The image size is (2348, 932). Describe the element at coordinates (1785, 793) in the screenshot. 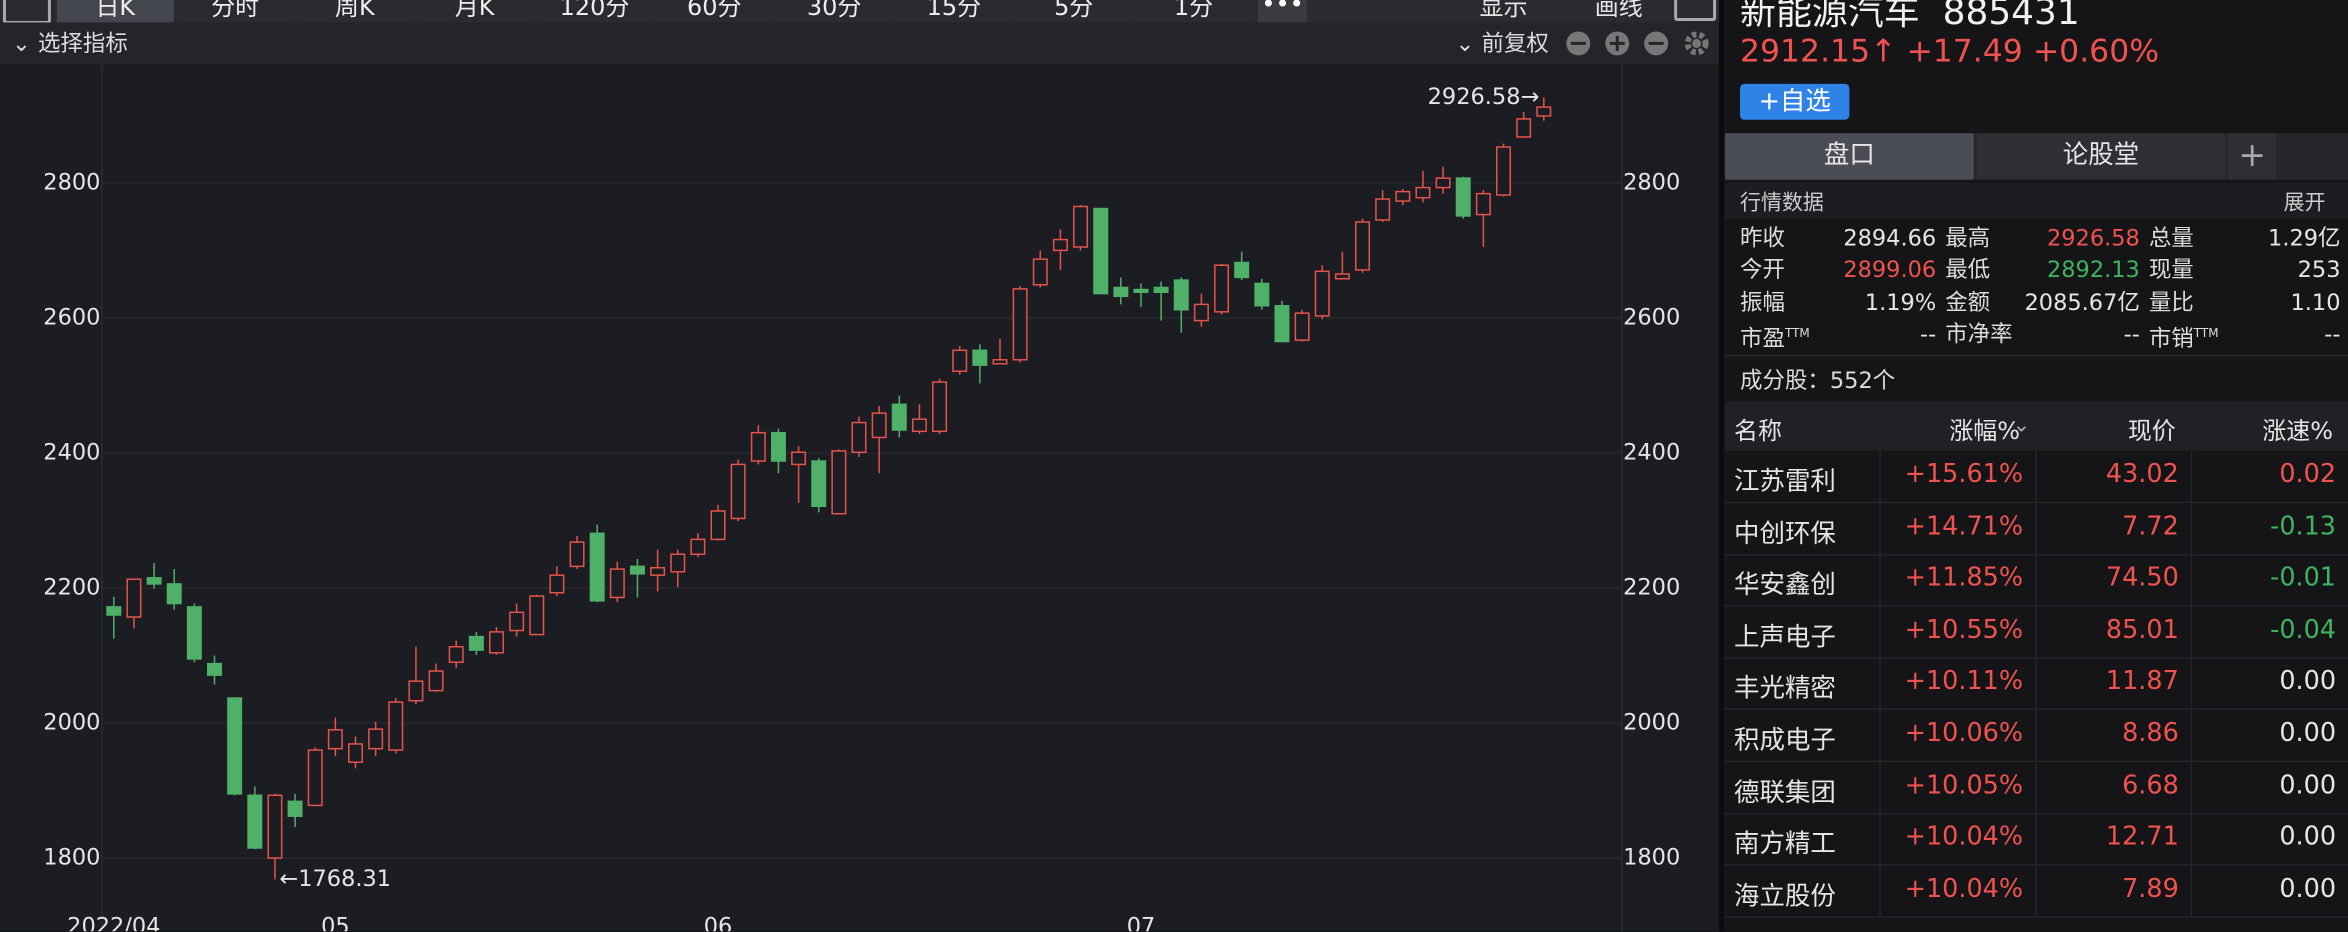

I see `stock-name-cell: 德联集团` at that location.